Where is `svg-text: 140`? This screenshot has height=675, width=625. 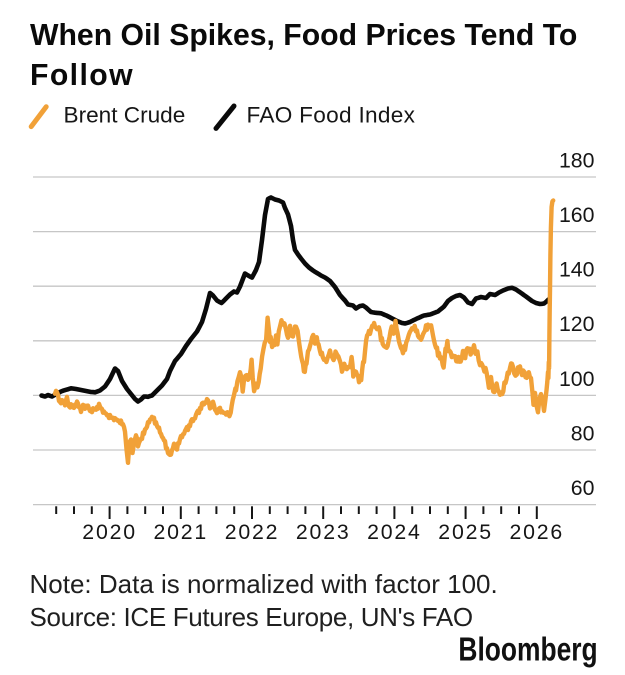 svg-text: 140 is located at coordinates (577, 270).